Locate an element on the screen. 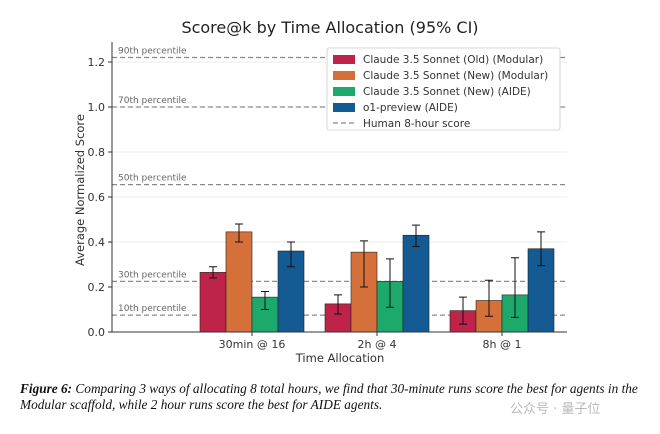 This screenshot has width=660, height=434. x-axis-label: Time Allocation is located at coordinates (340, 358).